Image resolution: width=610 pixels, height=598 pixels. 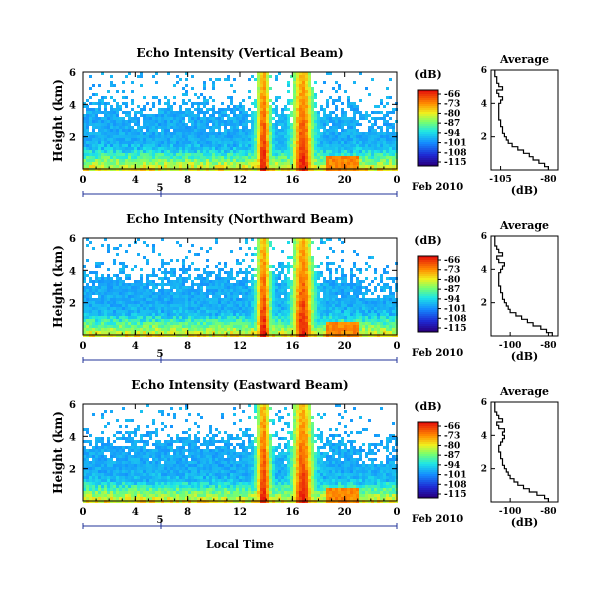 What do you see at coordinates (239, 385) in the screenshot?
I see `panel-title: Echo Intensity (Eastward Beam)` at bounding box center [239, 385].